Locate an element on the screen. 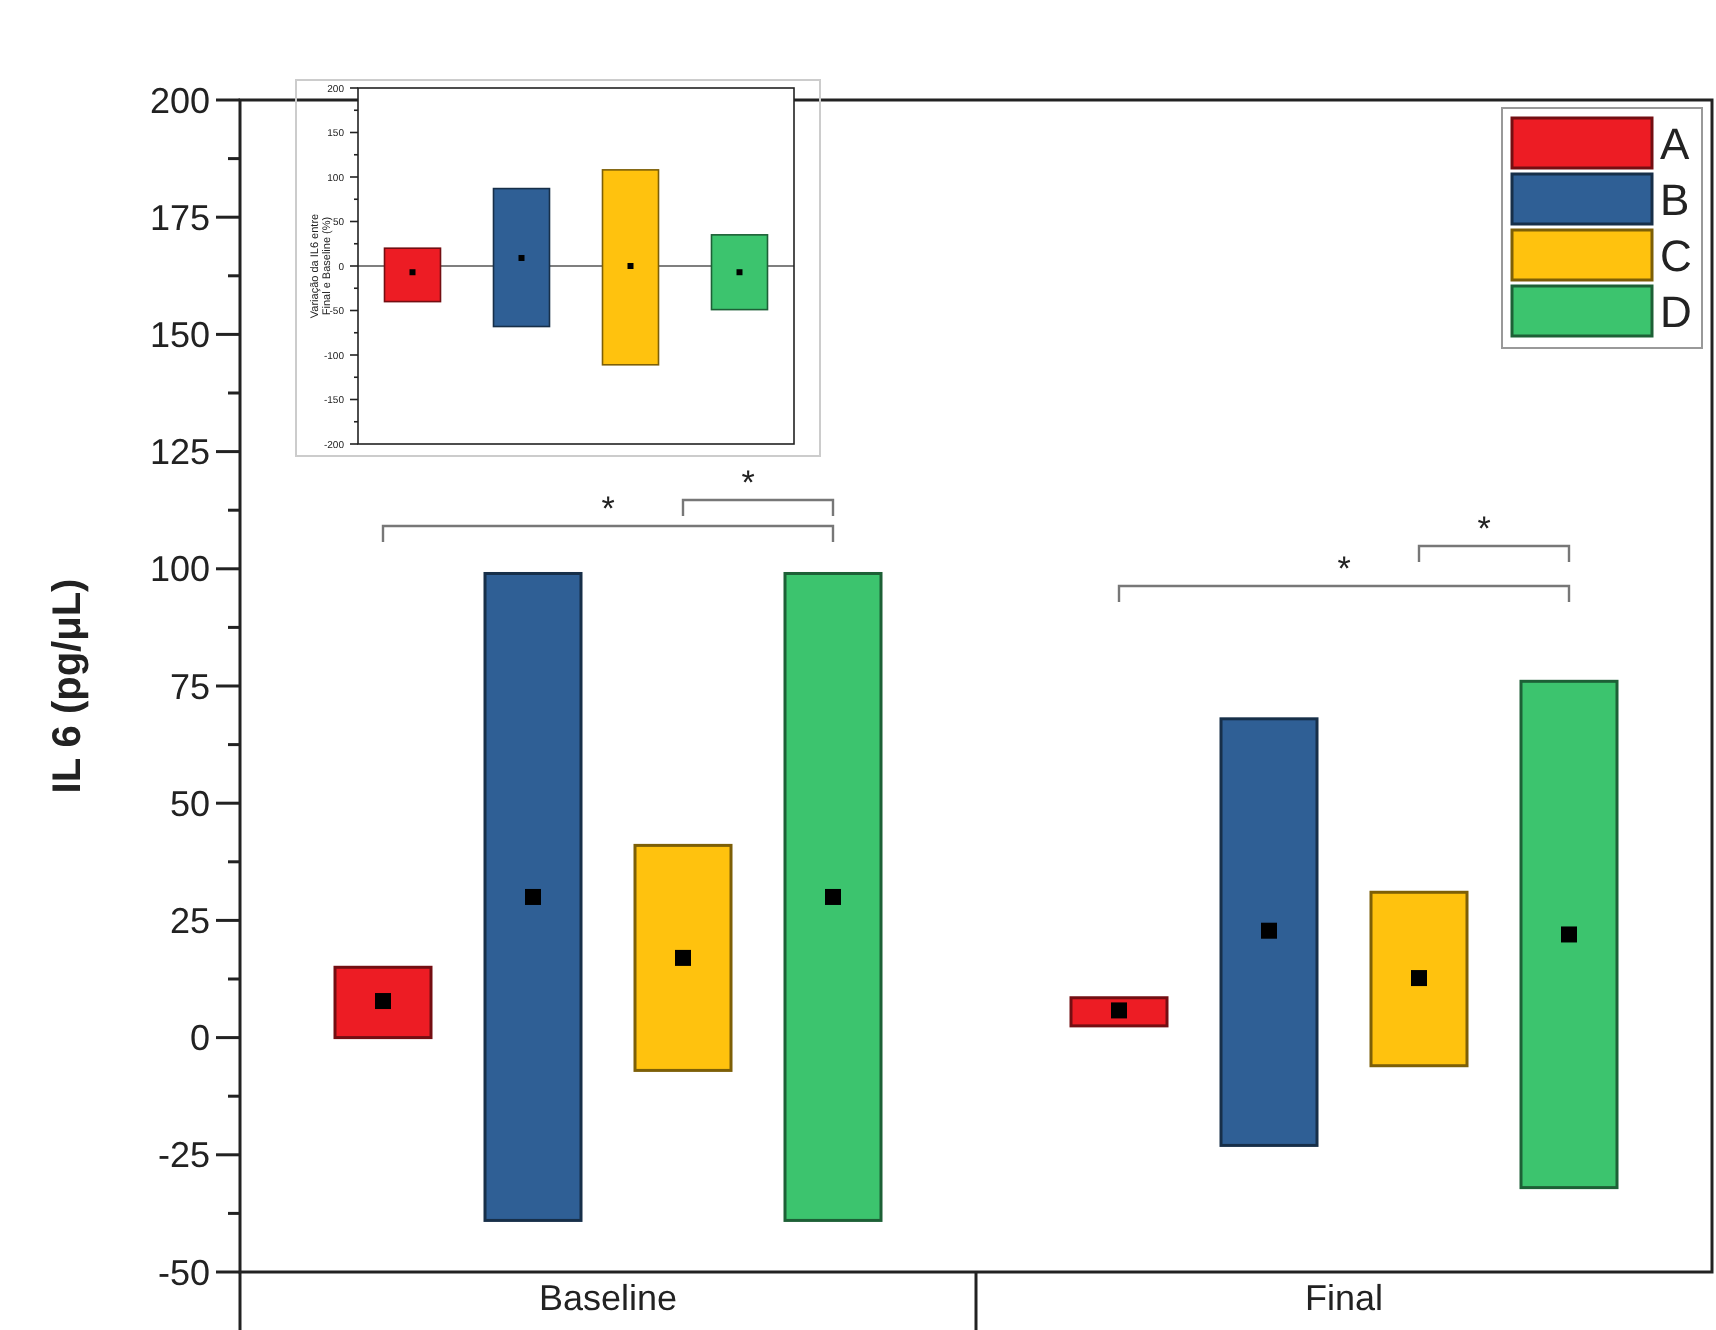 The width and height of the screenshot is (1716, 1330). y-tick-label: 125 is located at coordinates (179, 452).